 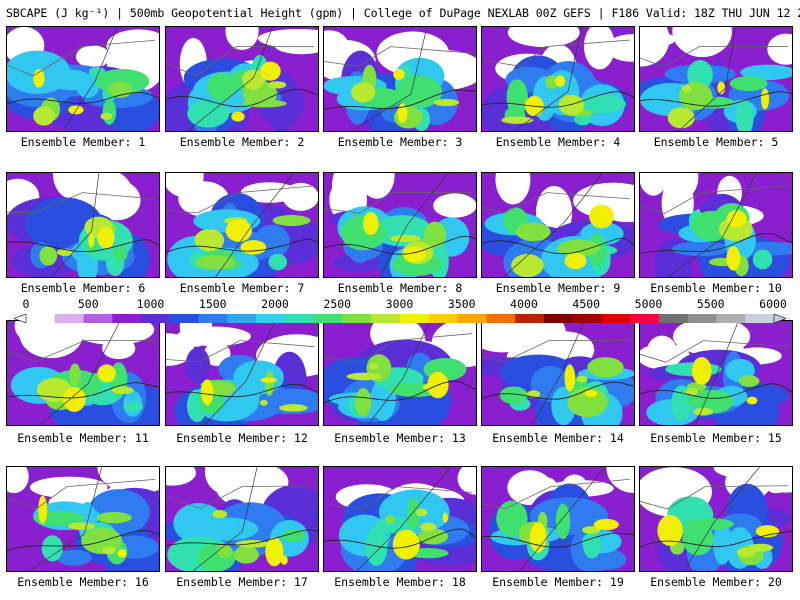 What do you see at coordinates (586, 304) in the screenshot?
I see `colorbar-tick-label: 4500` at bounding box center [586, 304].